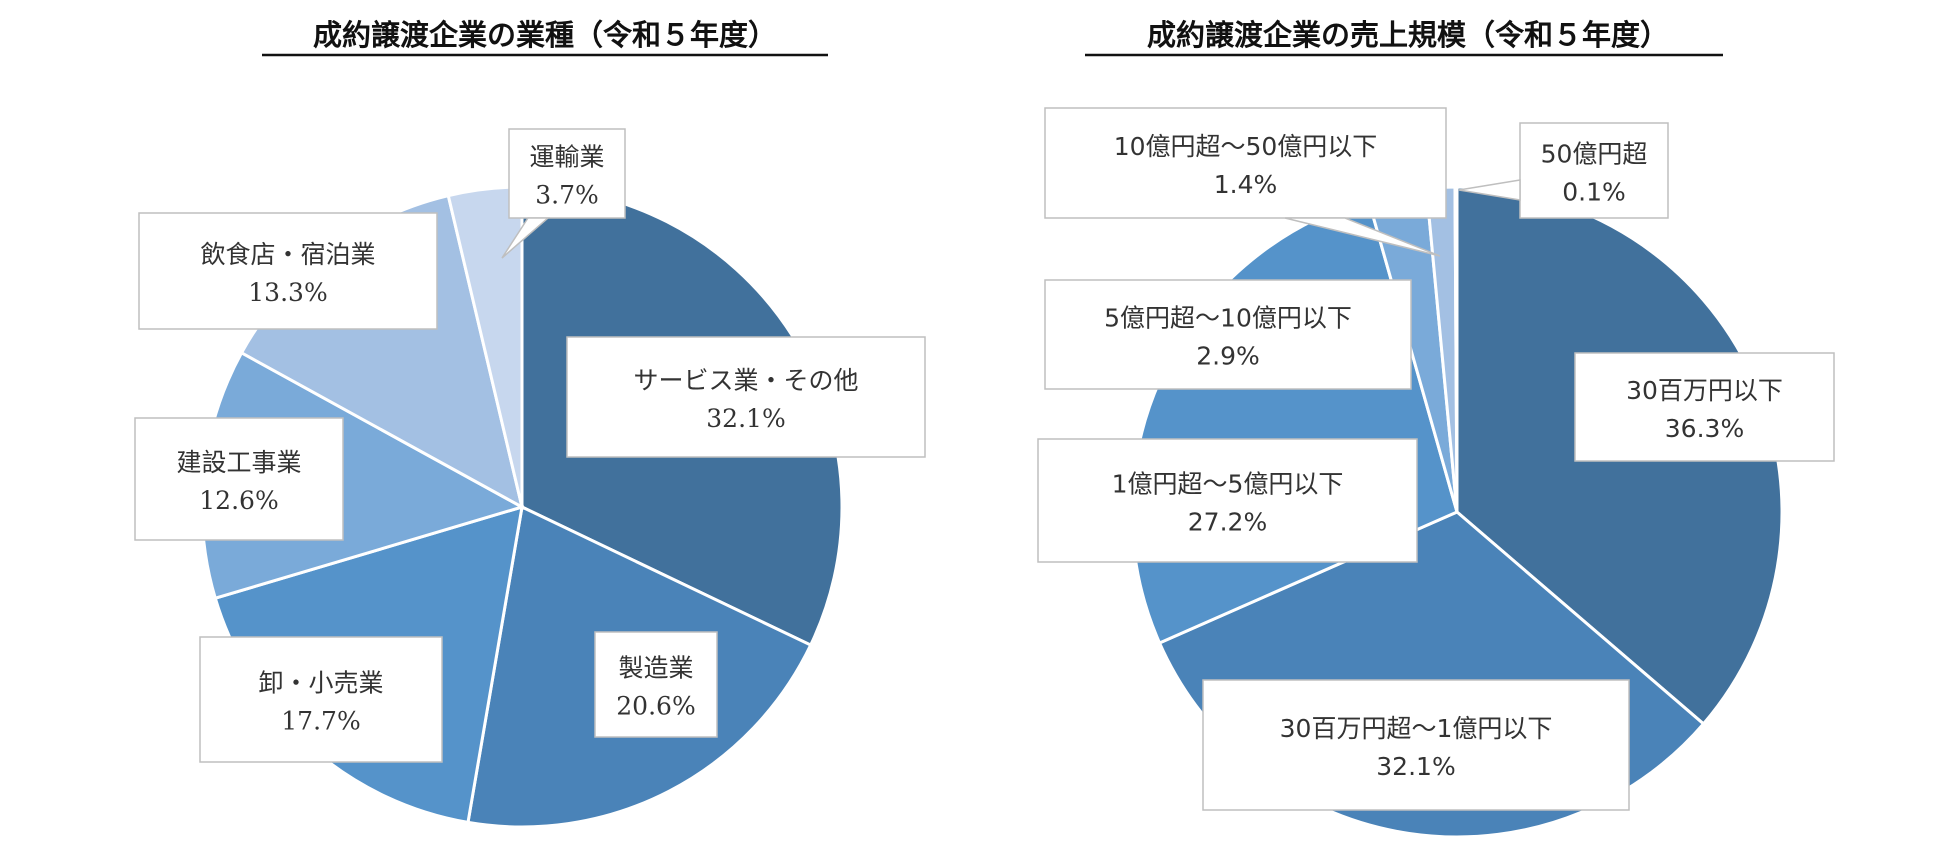 The image size is (1950, 856). What do you see at coordinates (1228, 318) in the screenshot?
I see `slice-label: 5億円超～10億円以下` at bounding box center [1228, 318].